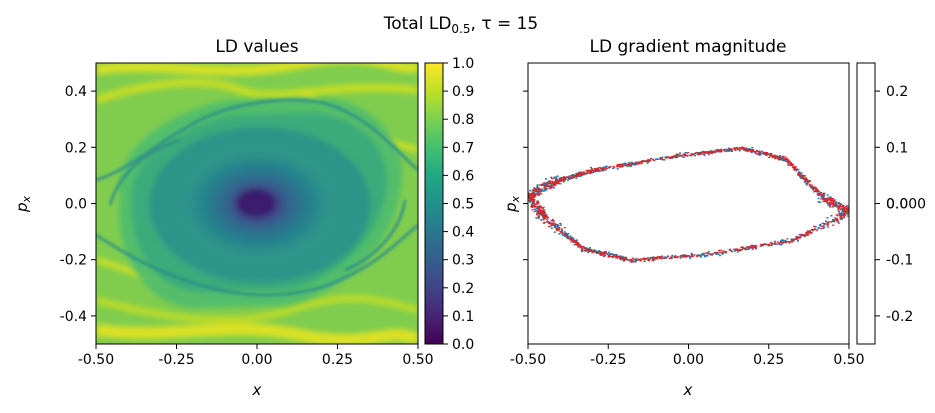 This screenshot has width=935, height=413. What do you see at coordinates (76, 205) in the screenshot?
I see `y-tick-label: 0.0` at bounding box center [76, 205].